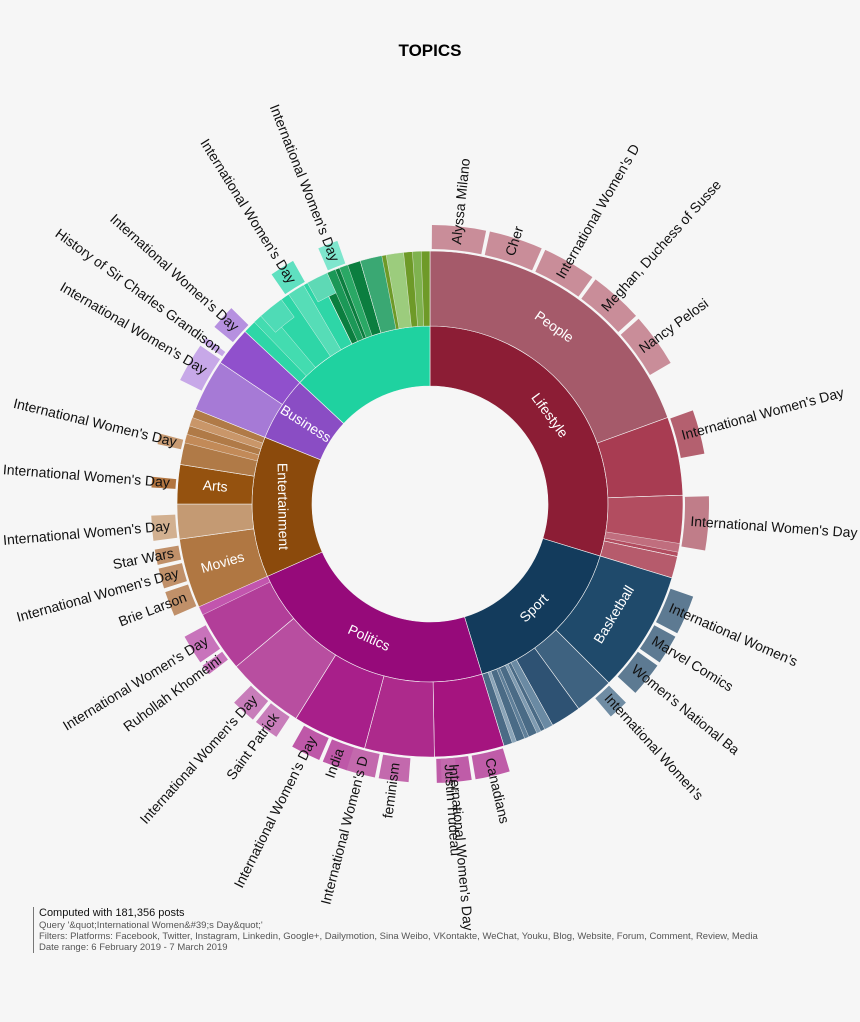 The width and height of the screenshot is (860, 1022). I want to click on leaf-label-feminism: feminism, so click(390, 791).